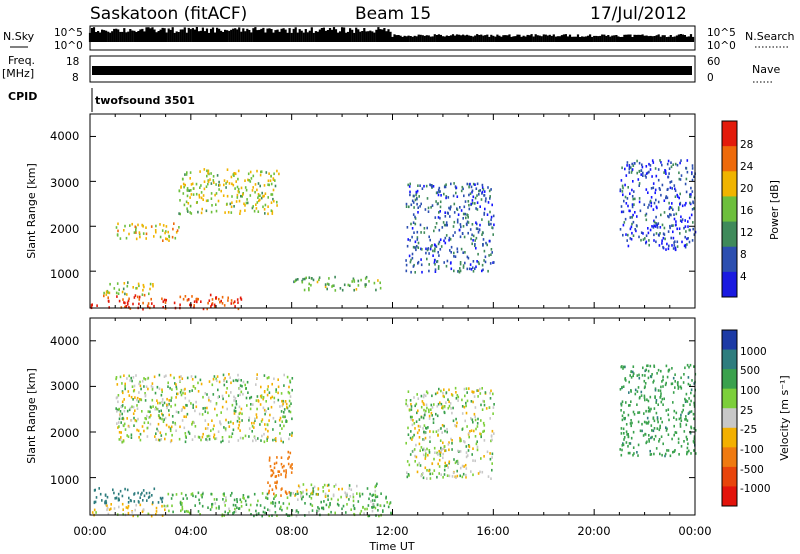  I want to click on xtick-2400: 00:00, so click(694, 531).